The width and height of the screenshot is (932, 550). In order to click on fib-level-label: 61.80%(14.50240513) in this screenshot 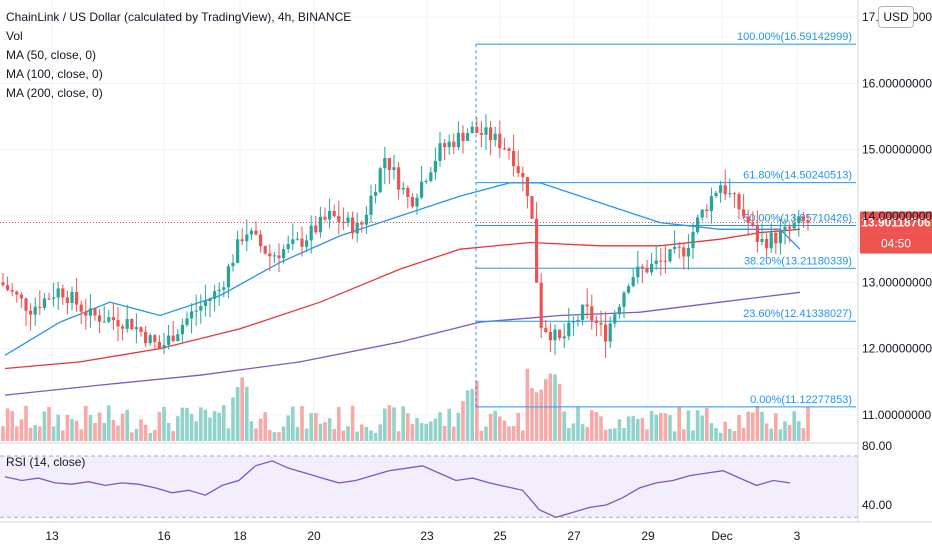, I will do `click(797, 176)`.